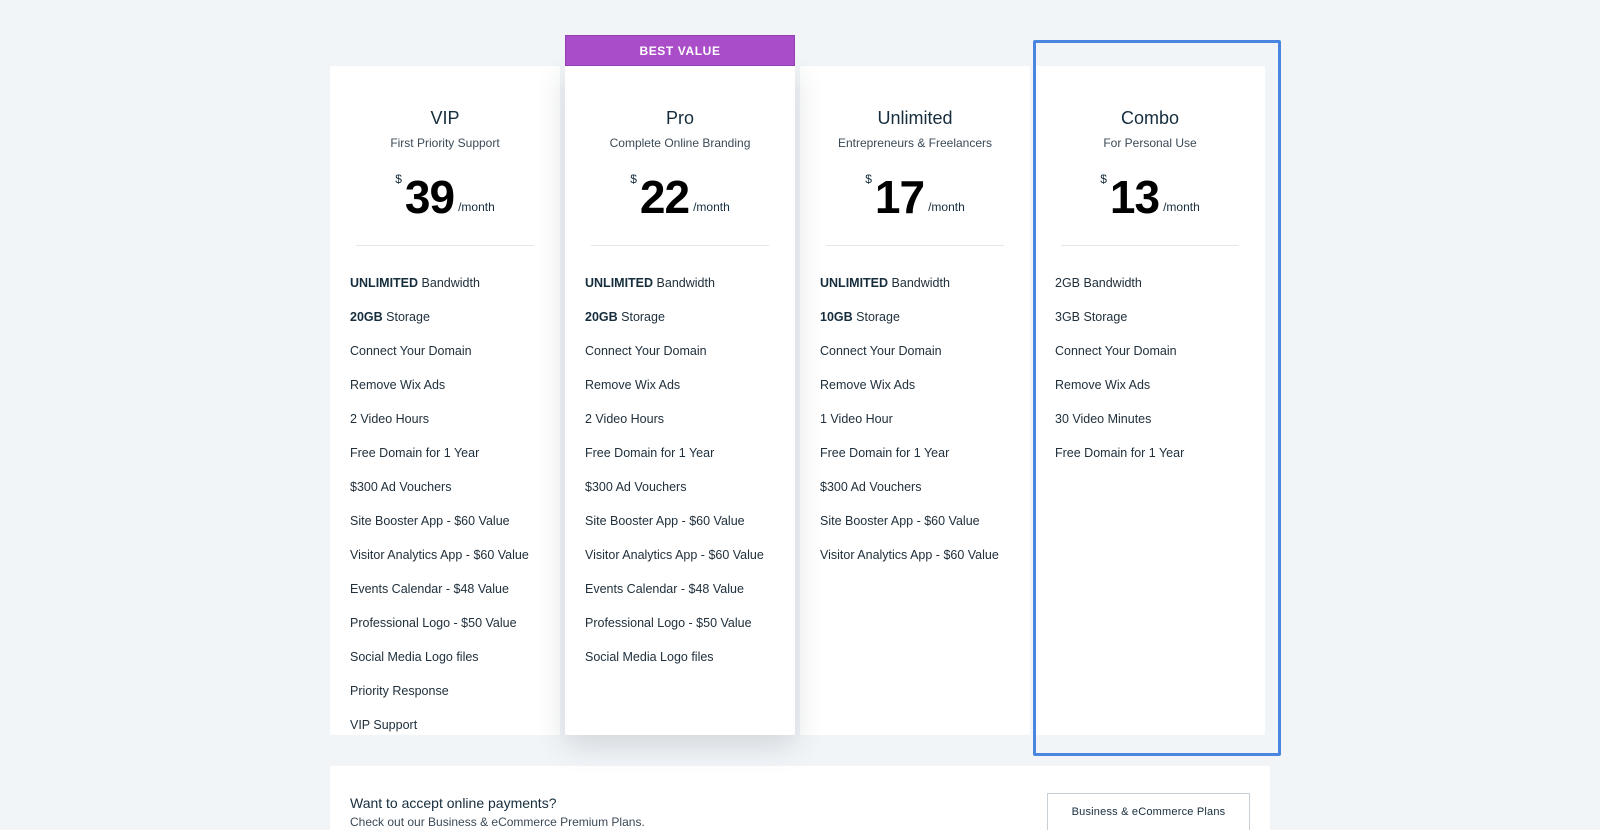  What do you see at coordinates (1157, 429) in the screenshot?
I see `feature-item: 30 Video Minutes` at bounding box center [1157, 429].